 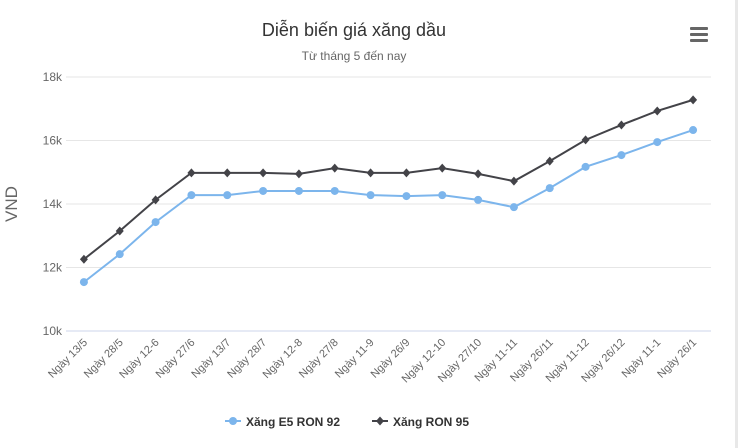 What do you see at coordinates (53, 77) in the screenshot?
I see `y-tick-label: 18k` at bounding box center [53, 77].